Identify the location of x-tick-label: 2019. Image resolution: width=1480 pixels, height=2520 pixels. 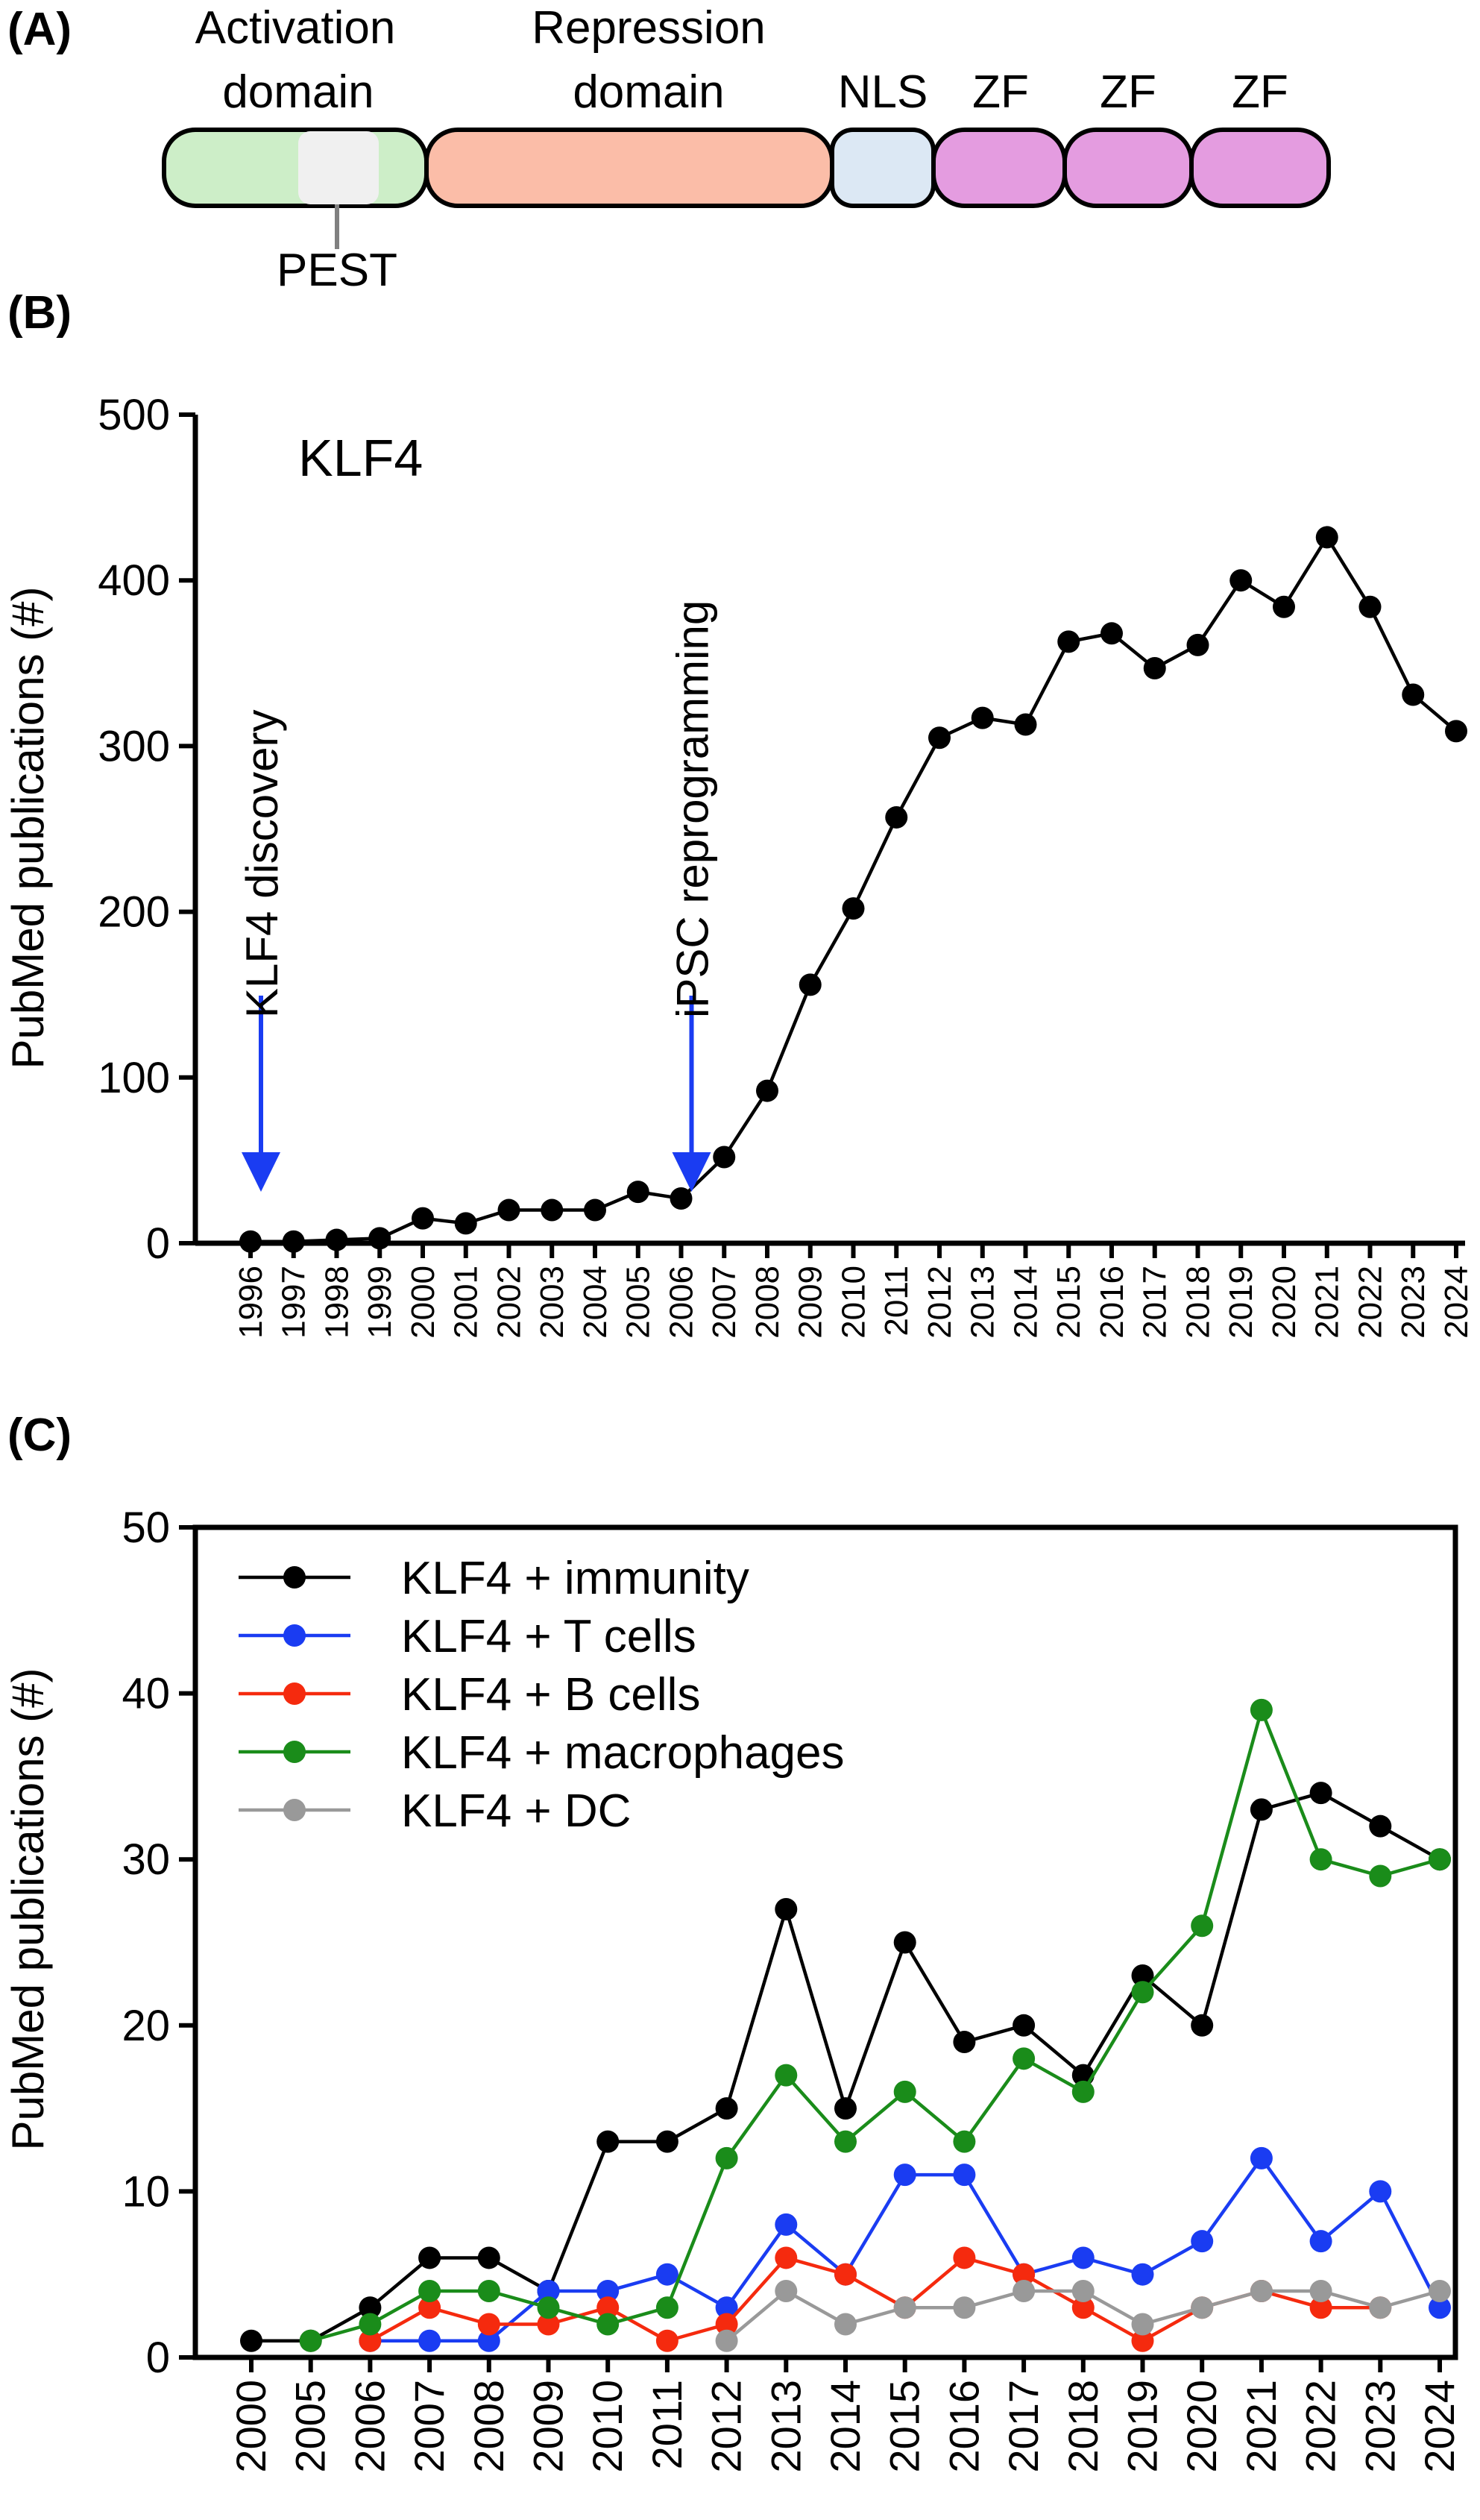
(1241, 1302).